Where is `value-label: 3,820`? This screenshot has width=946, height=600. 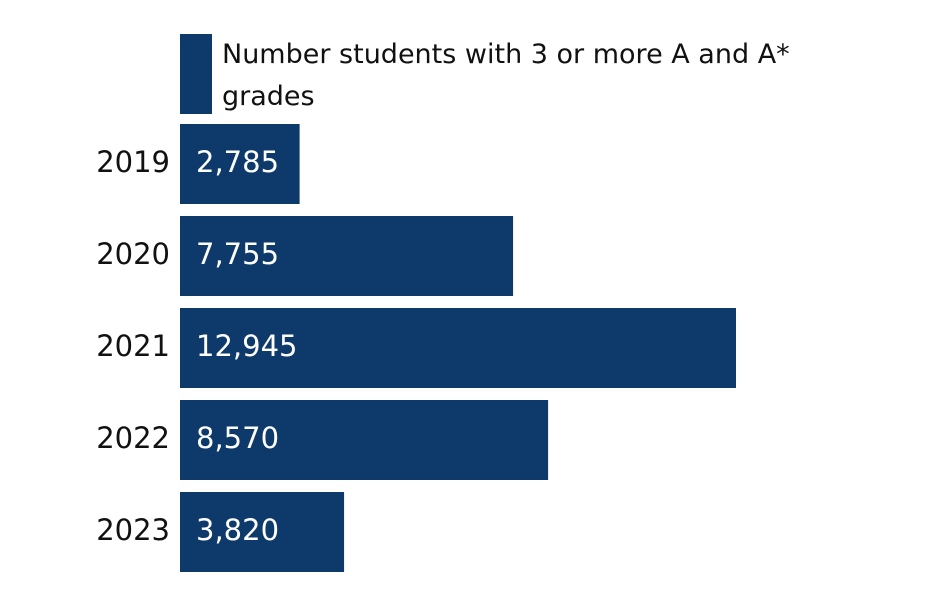 value-label: 3,820 is located at coordinates (237, 530).